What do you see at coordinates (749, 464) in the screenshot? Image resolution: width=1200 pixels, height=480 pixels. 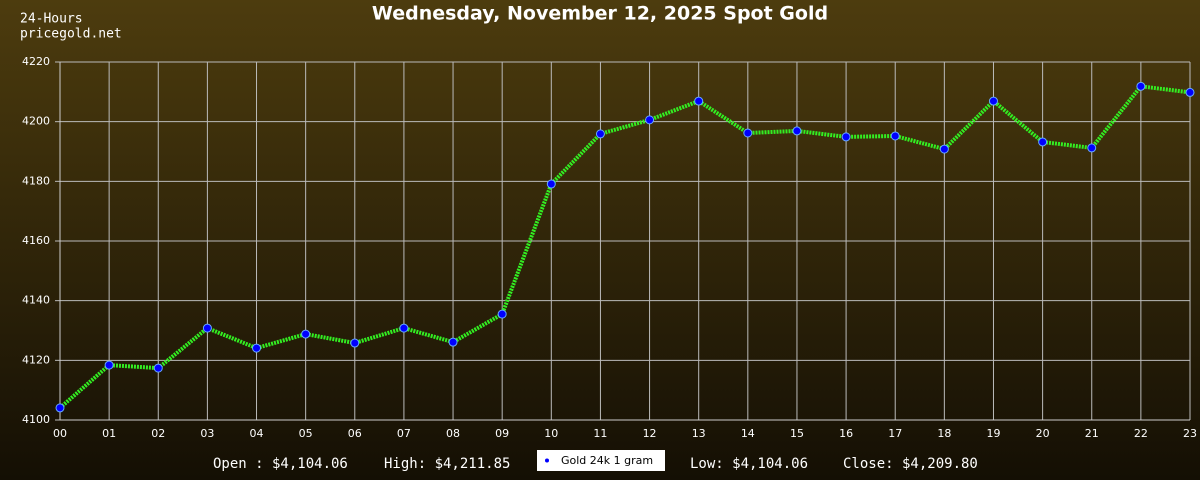 I see `footer-stat: Low: $4,104.06` at bounding box center [749, 464].